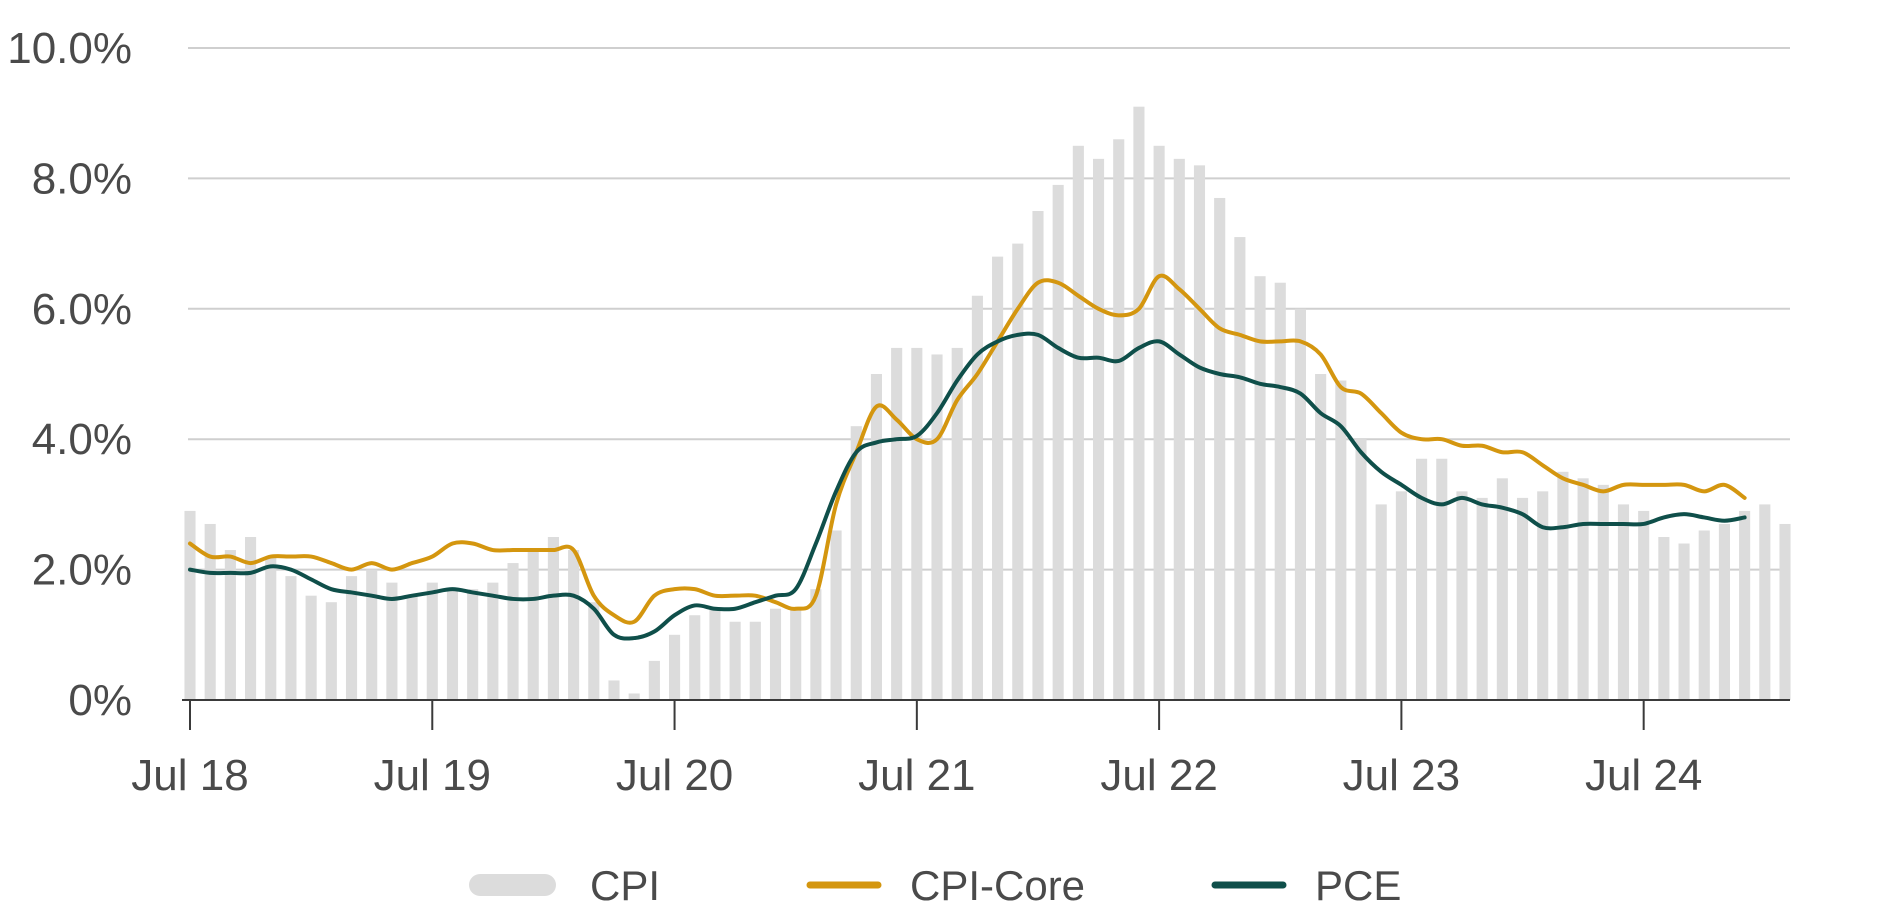 This screenshot has width=1891, height=910. What do you see at coordinates (674, 775) in the screenshot?
I see `x-tick-label: Jul 20` at bounding box center [674, 775].